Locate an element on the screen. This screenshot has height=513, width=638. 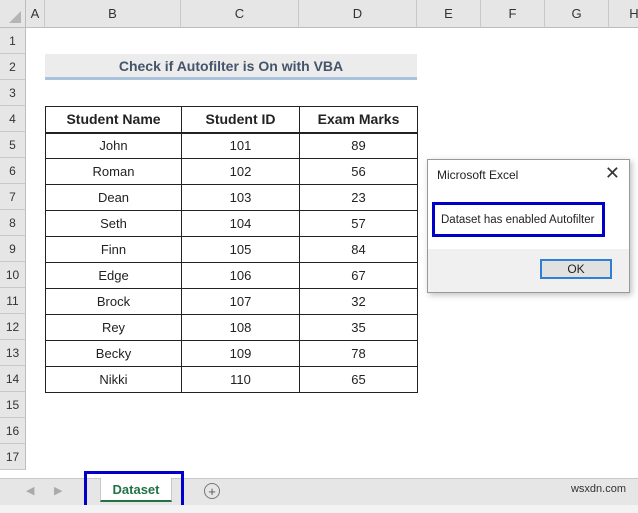
row-header-7: 7 is located at coordinates (13, 197).